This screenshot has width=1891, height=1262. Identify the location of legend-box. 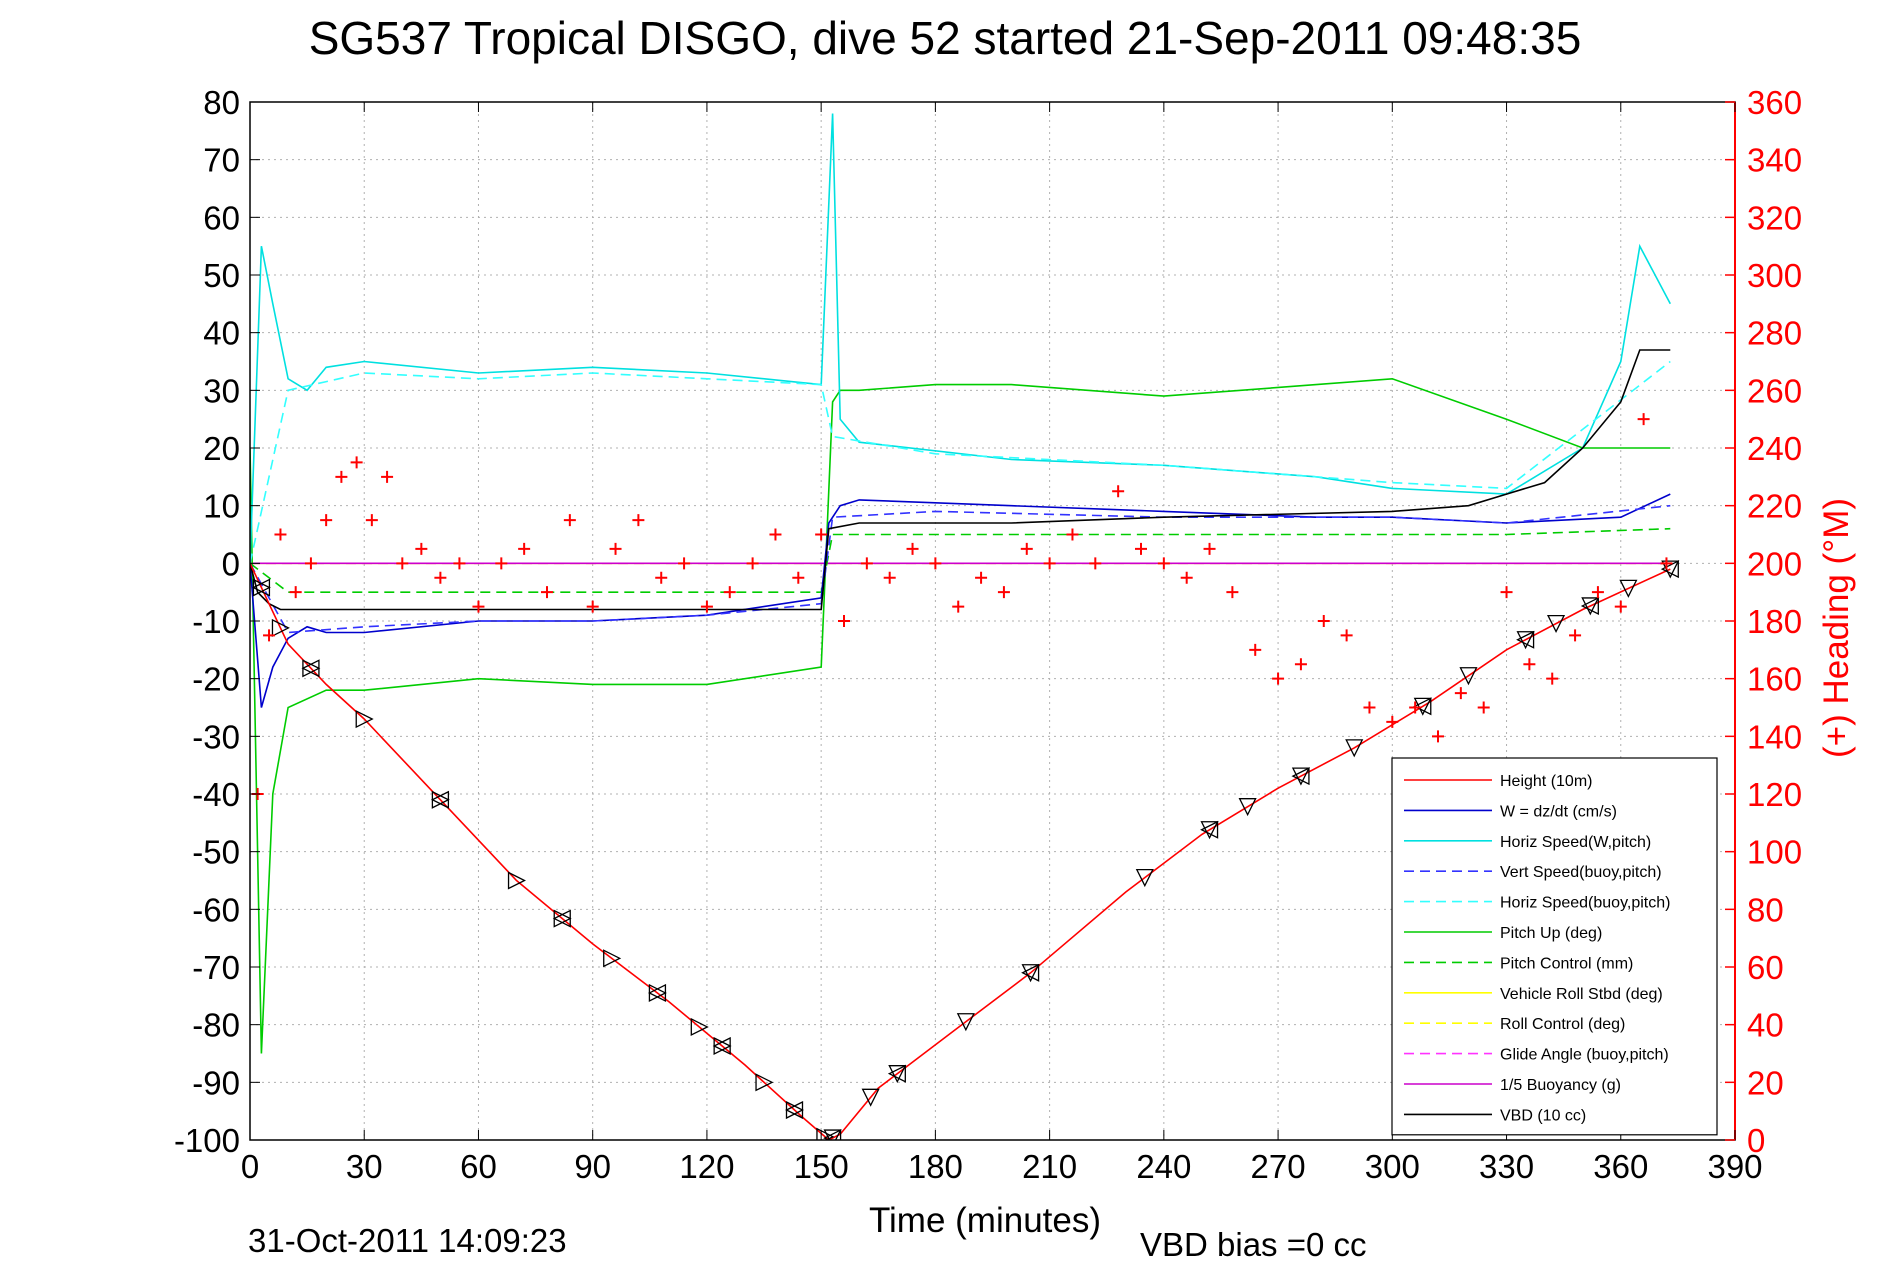
(1554, 946).